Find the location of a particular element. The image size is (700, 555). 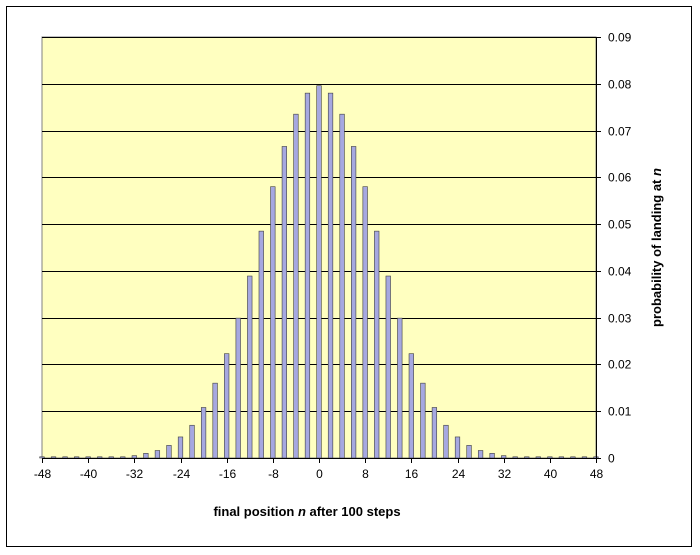

bar--36 is located at coordinates (111, 457).